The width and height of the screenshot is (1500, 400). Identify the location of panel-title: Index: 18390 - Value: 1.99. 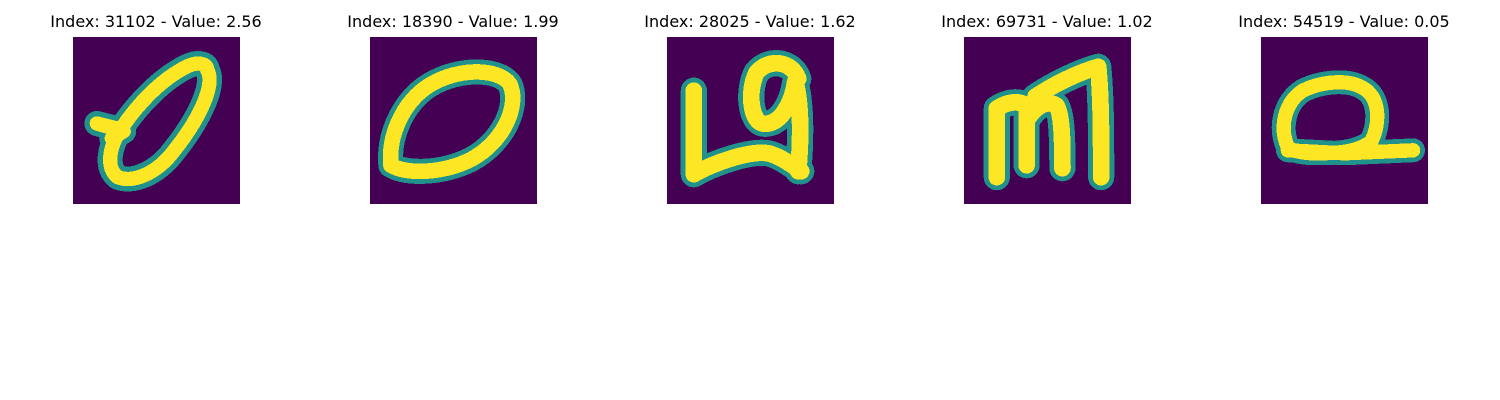
(453, 21).